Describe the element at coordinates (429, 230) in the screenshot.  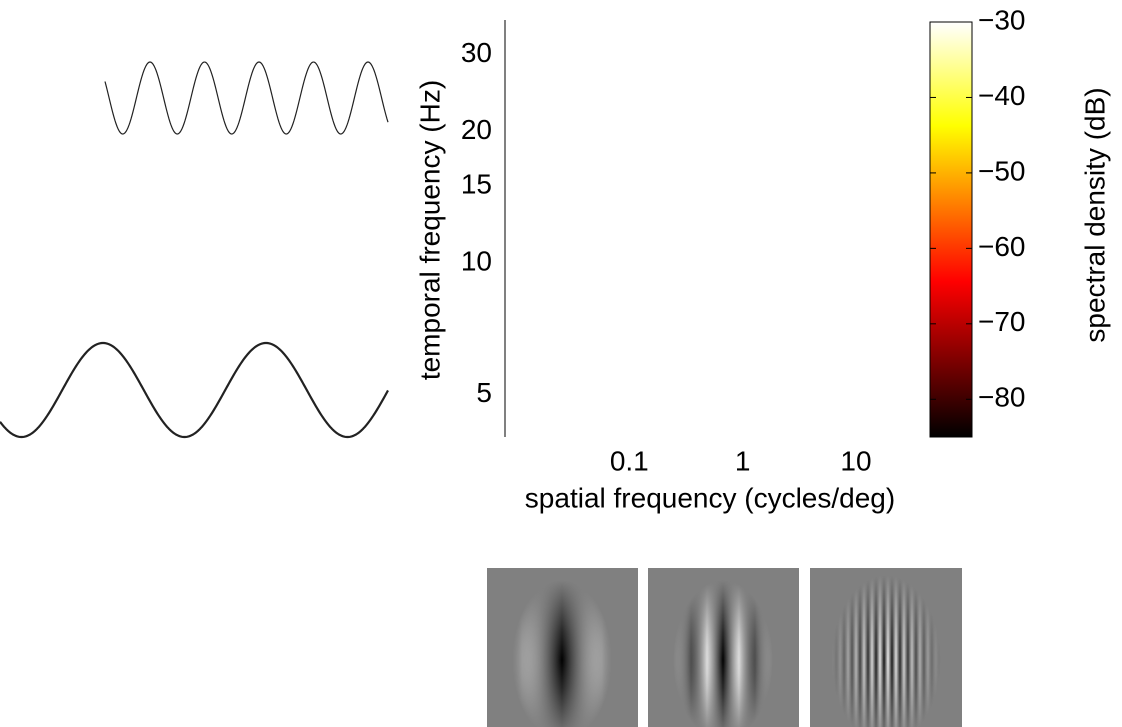
I see `y-axis-label: temporal frequency (Hz)` at that location.